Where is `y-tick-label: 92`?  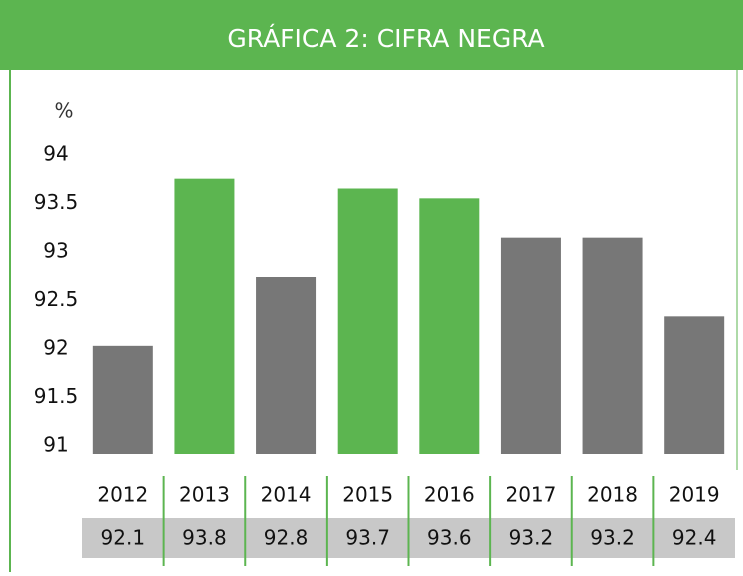 y-tick-label: 92 is located at coordinates (55, 347).